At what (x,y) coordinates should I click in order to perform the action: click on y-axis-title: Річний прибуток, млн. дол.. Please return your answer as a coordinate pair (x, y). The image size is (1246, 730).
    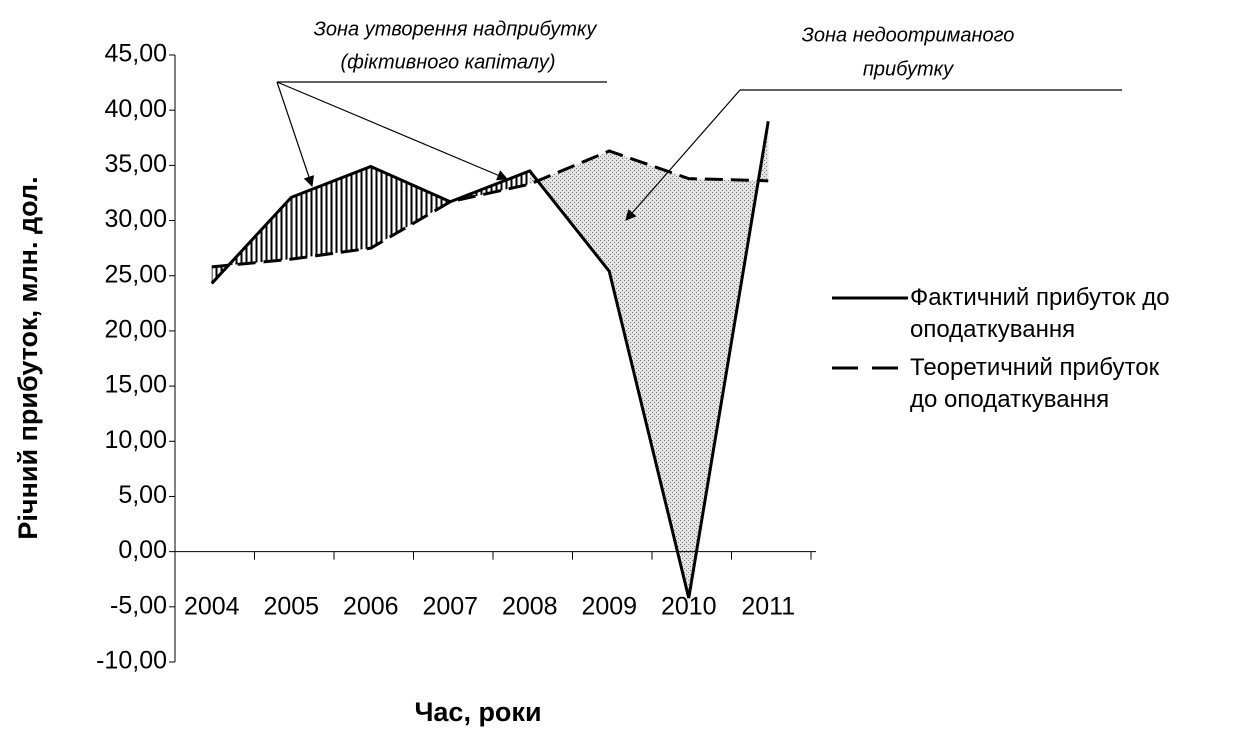
    Looking at the image, I should click on (28, 357).